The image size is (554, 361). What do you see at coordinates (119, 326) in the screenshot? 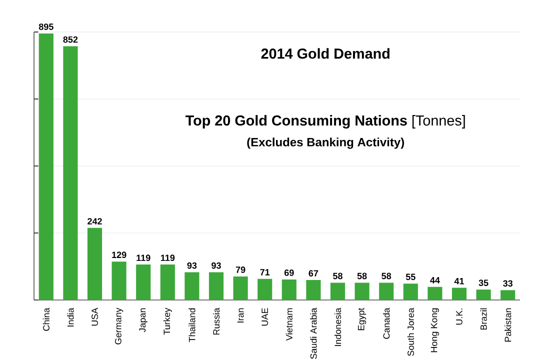
I see `x-tick-label: Germany` at bounding box center [119, 326].